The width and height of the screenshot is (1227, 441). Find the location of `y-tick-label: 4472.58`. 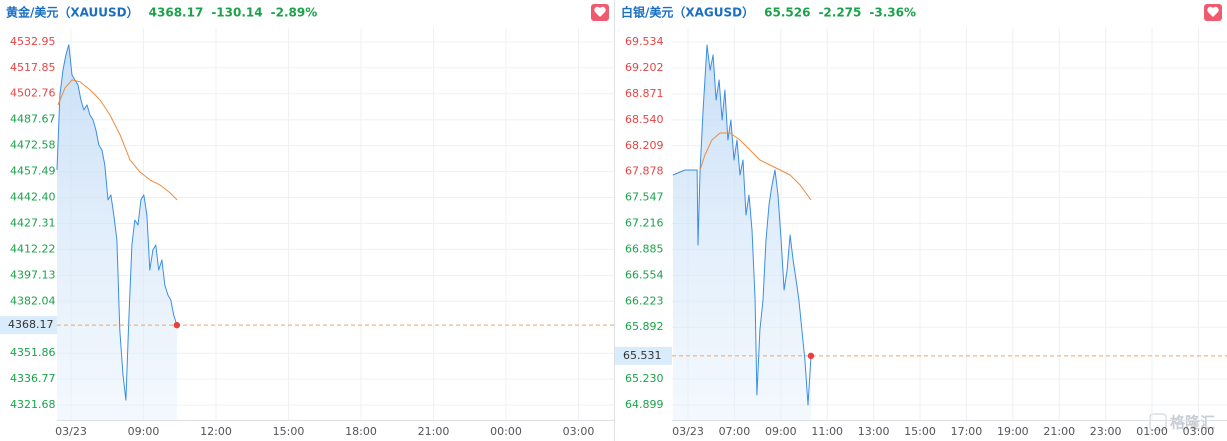

y-tick-label: 4472.58 is located at coordinates (33, 145).